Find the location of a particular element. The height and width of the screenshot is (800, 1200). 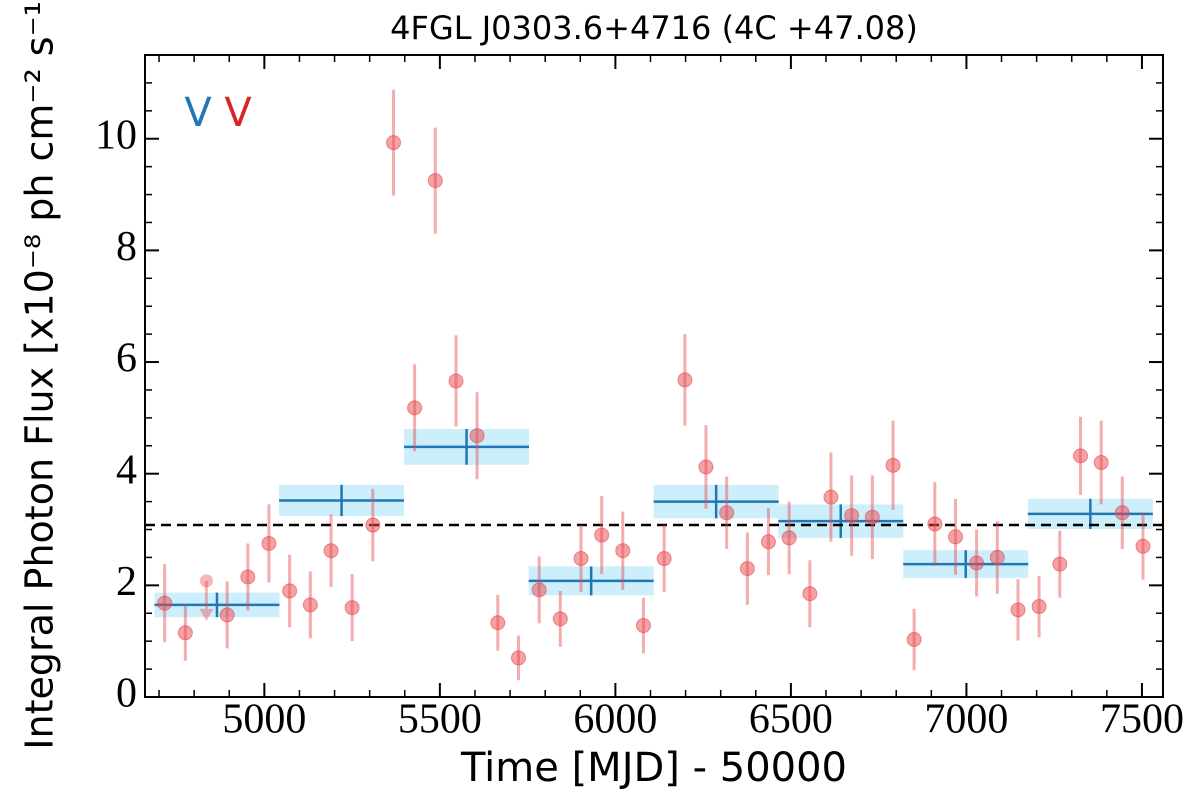

x-tick-label: 6500 is located at coordinates (791, 720).